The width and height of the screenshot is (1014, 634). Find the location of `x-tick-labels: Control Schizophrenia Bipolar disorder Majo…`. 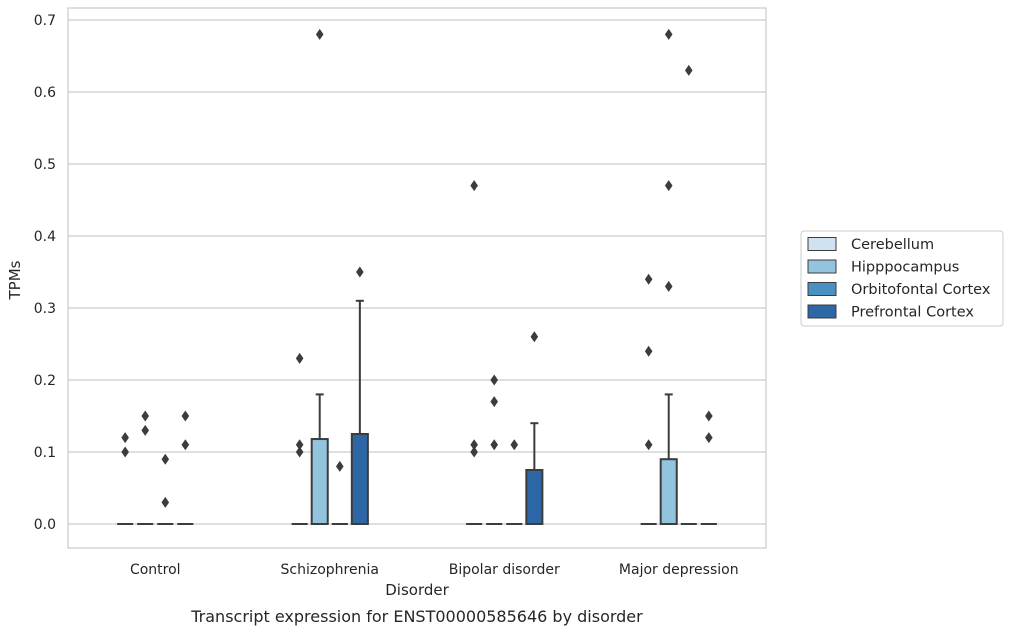

x-tick-labels: Control Schizophrenia Bipolar disorder Majo… is located at coordinates (434, 570).